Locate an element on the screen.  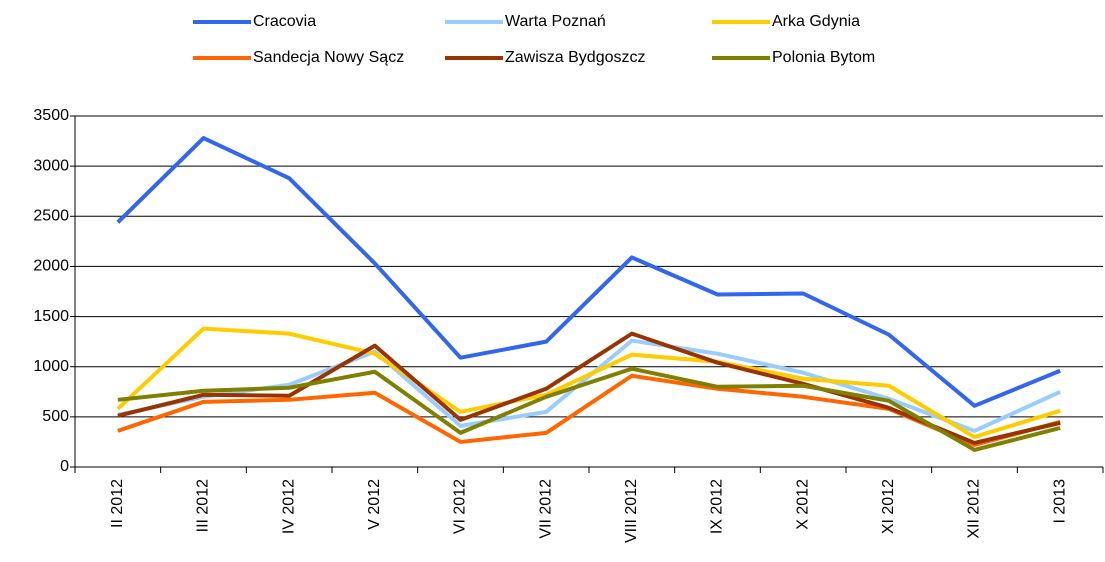
y-tick-label: 2000 is located at coordinates (51, 266).